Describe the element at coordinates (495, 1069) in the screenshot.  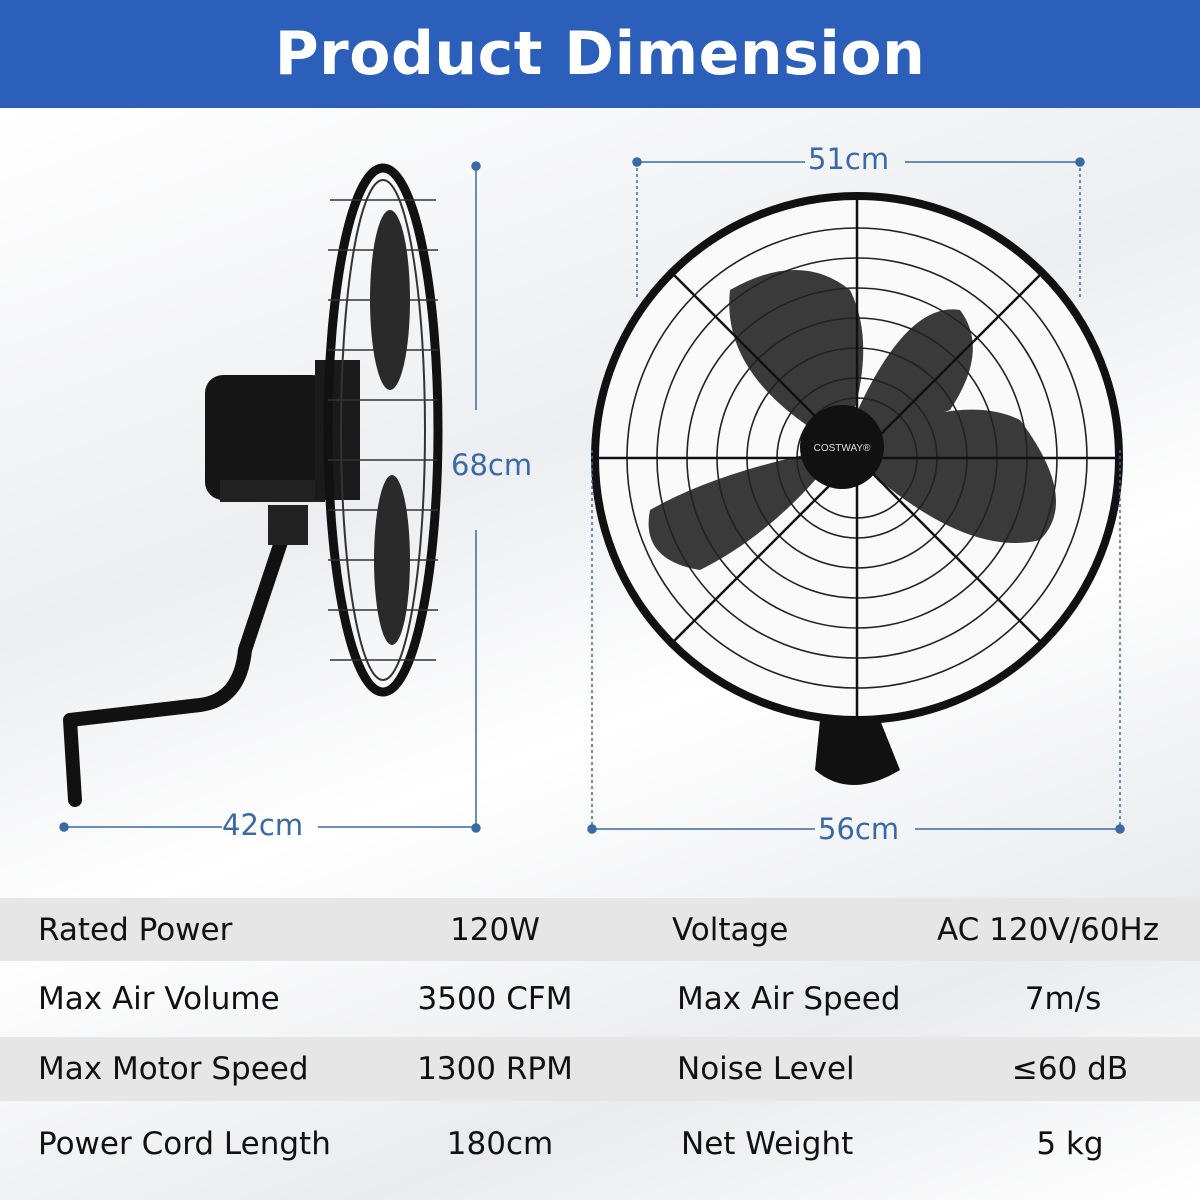
I see `spec-value: 1300 RPM` at that location.